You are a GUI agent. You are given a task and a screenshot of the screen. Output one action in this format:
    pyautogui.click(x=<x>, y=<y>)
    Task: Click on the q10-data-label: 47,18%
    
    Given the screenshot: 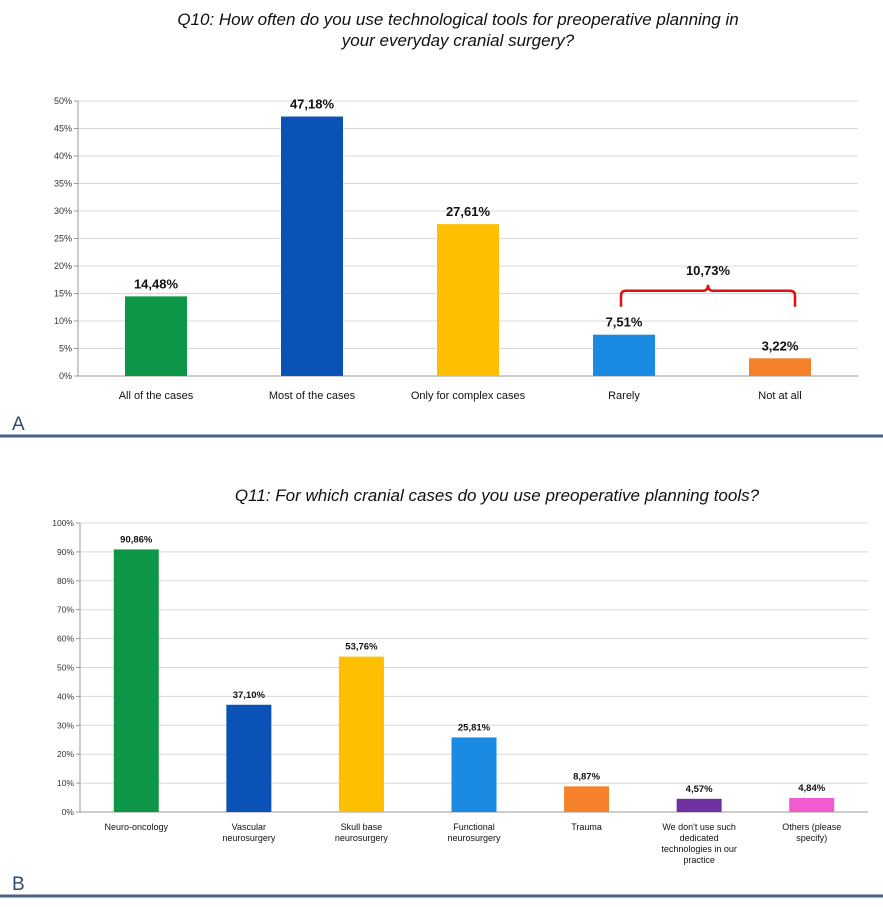 What is the action you would take?
    pyautogui.click(x=312, y=104)
    